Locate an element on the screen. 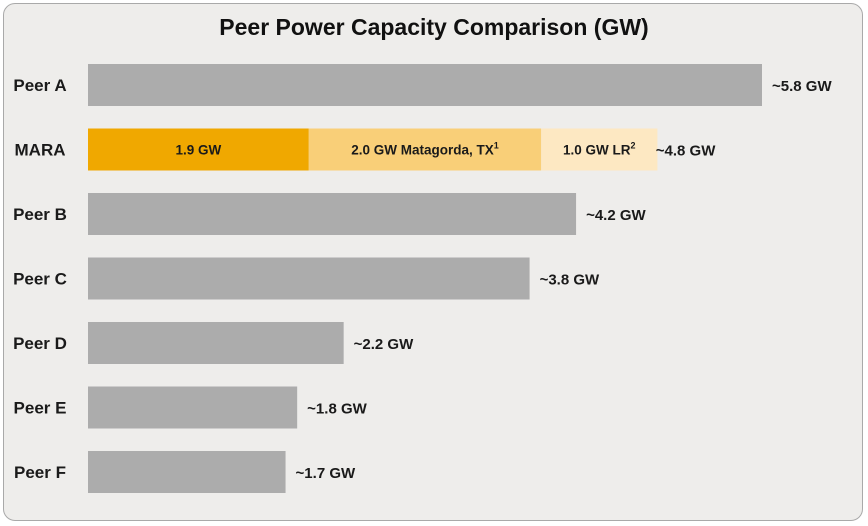 The width and height of the screenshot is (868, 526). category-label-mara: MARA is located at coordinates (40, 150).